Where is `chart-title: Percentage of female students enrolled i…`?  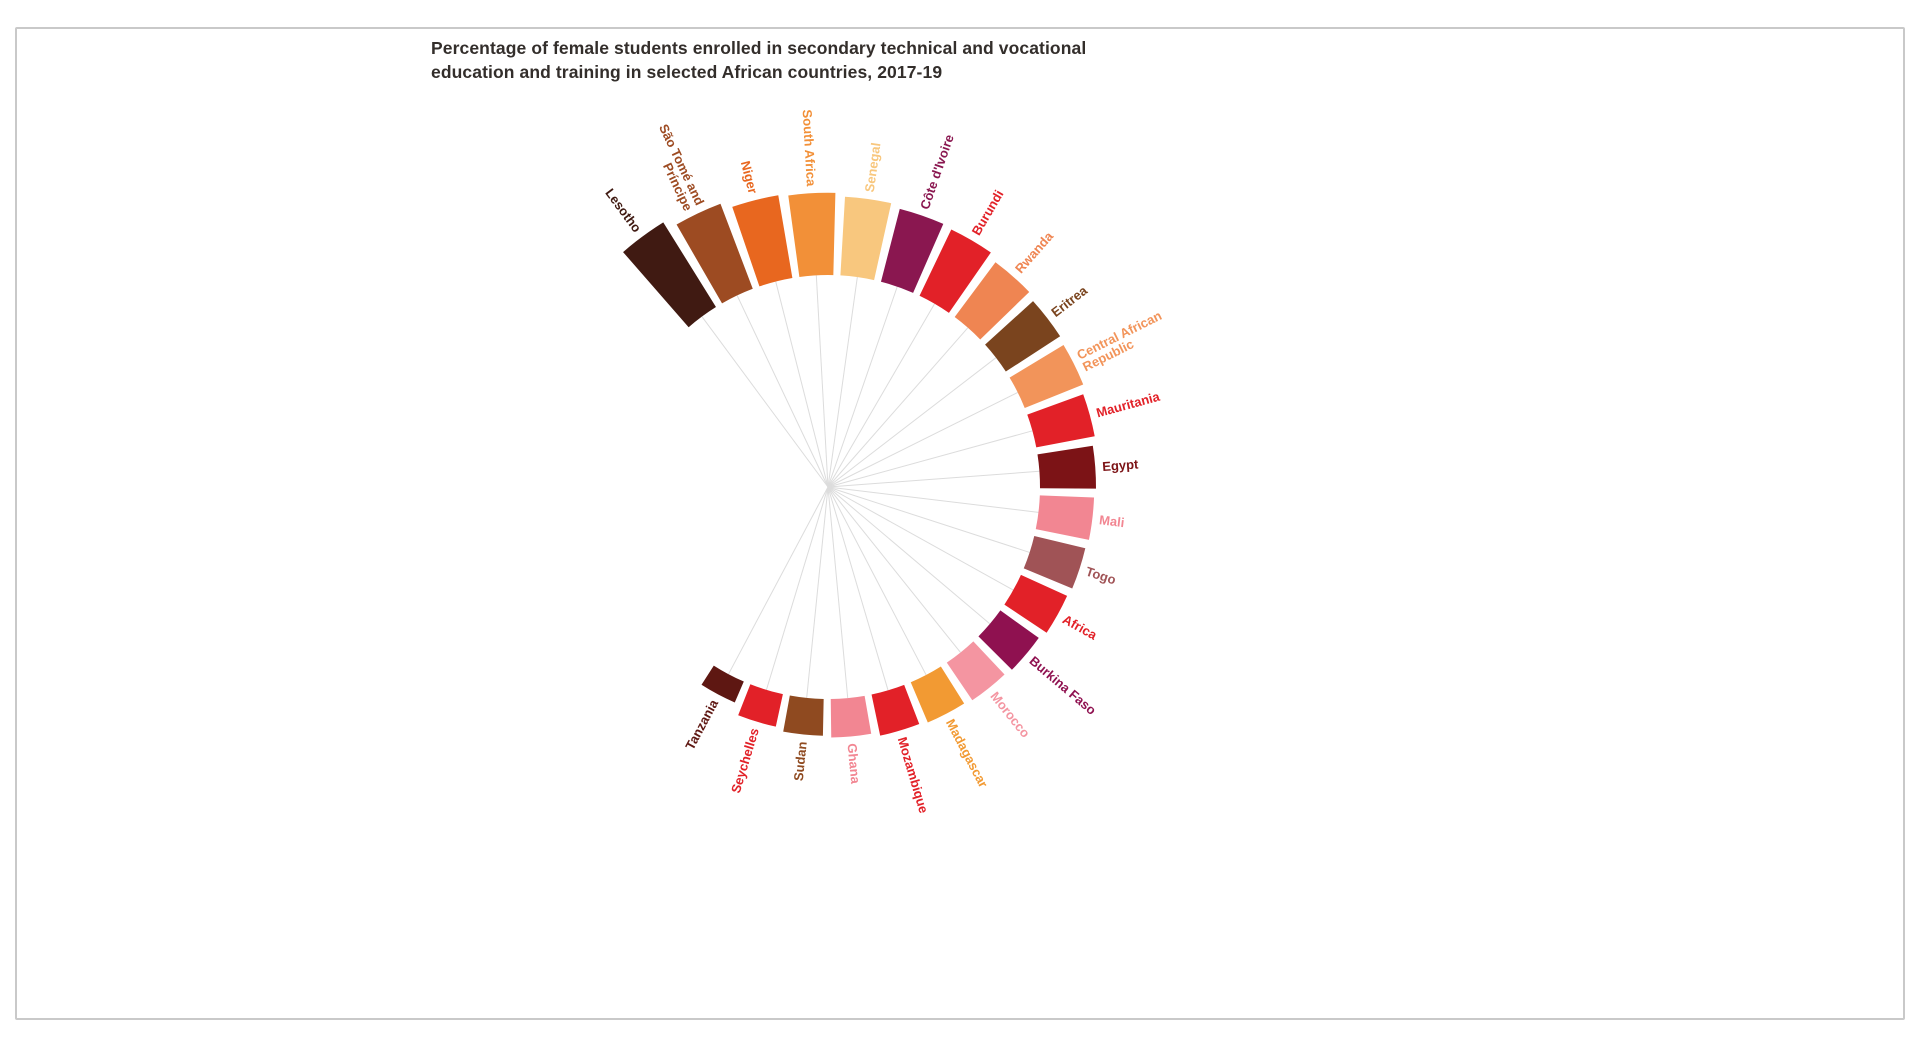
chart-title: Percentage of female students enrolled i… is located at coordinates (759, 60).